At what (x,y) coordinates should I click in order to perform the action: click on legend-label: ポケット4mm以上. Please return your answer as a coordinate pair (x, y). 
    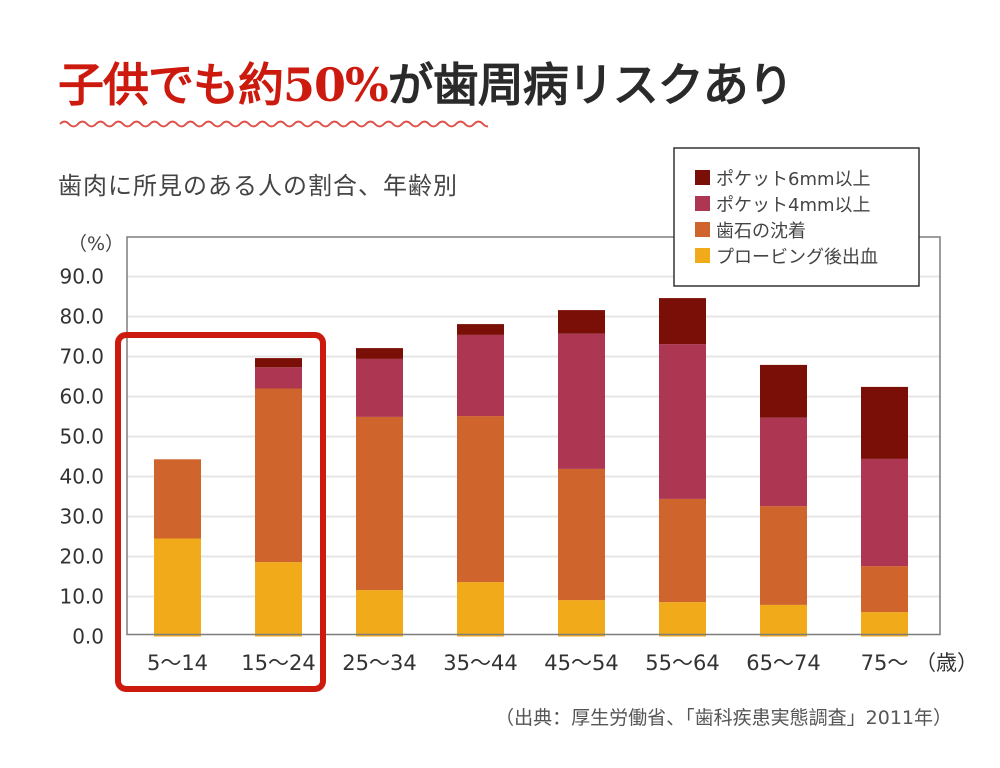
    Looking at the image, I should click on (793, 205).